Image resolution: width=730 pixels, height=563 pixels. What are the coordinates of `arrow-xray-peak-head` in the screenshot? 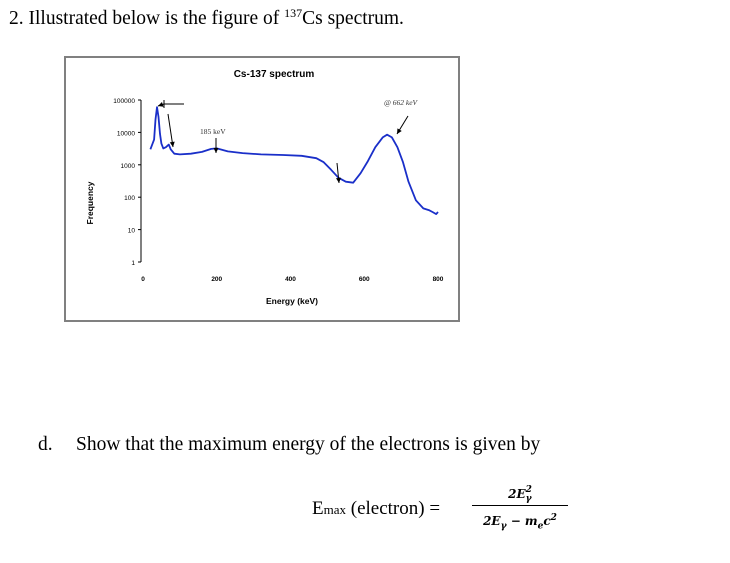 It's located at (172, 144).